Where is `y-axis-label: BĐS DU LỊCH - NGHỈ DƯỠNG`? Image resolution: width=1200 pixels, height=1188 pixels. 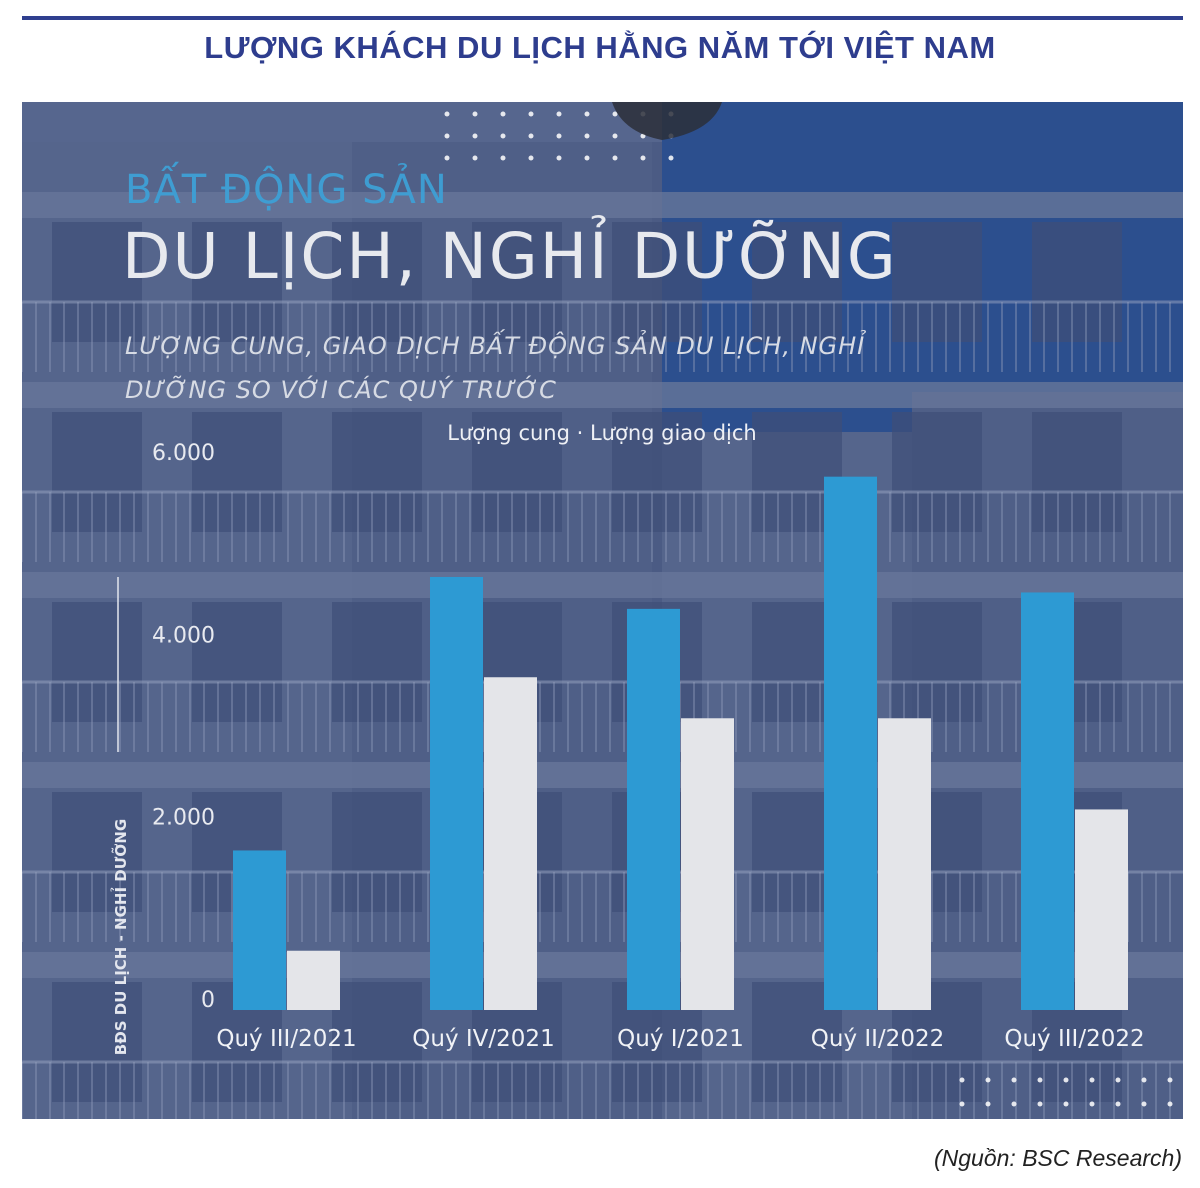 y-axis-label: BĐS DU LỊCH - NGHỈ DƯỠNG is located at coordinates (119, 937).